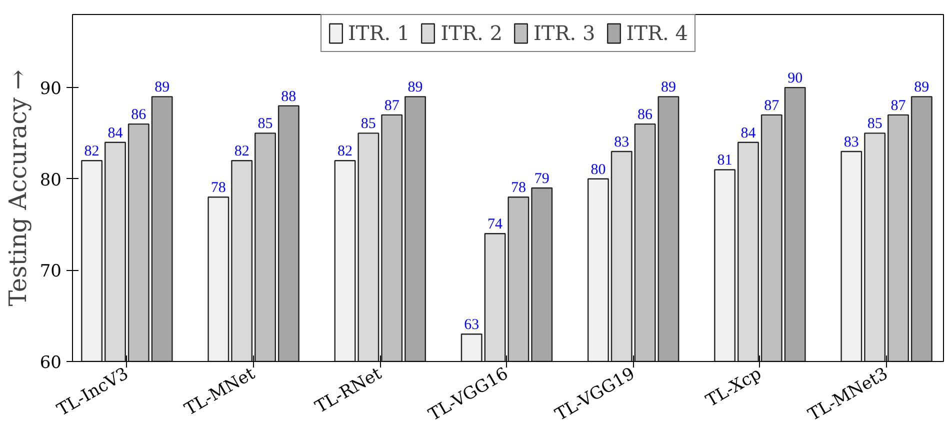 This screenshot has width=951, height=437. Describe the element at coordinates (288, 96) in the screenshot. I see `data-label: 88` at that location.